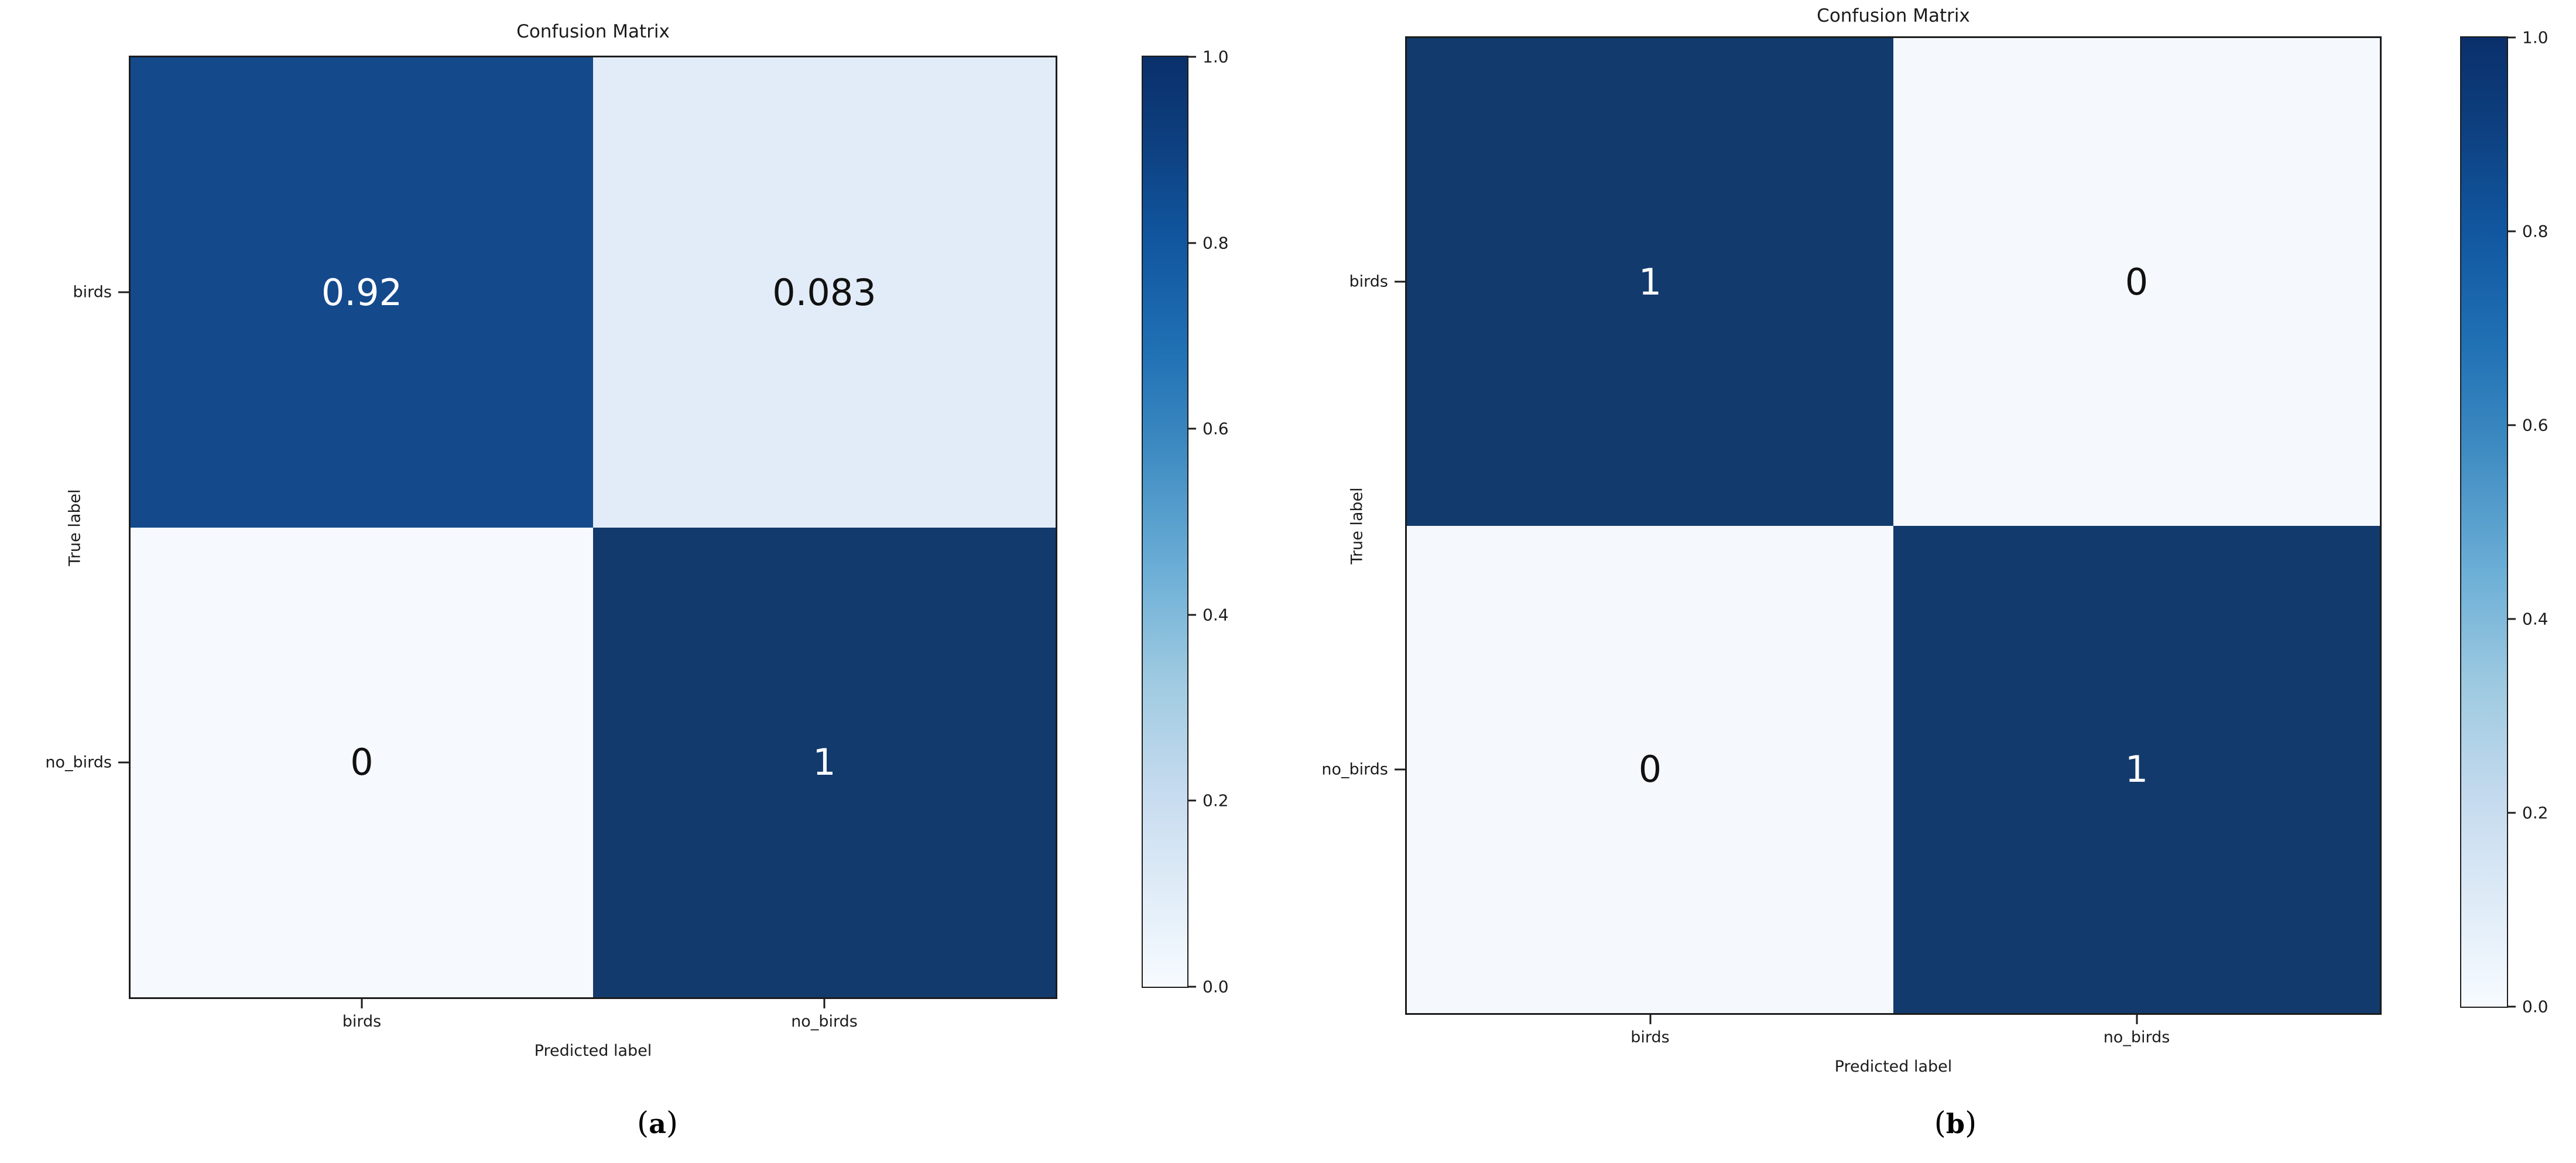 This screenshot has width=2576, height=1163. Describe the element at coordinates (824, 762) in the screenshot. I see `matrix-cell-a-nobirds-nobirds: 1` at that location.